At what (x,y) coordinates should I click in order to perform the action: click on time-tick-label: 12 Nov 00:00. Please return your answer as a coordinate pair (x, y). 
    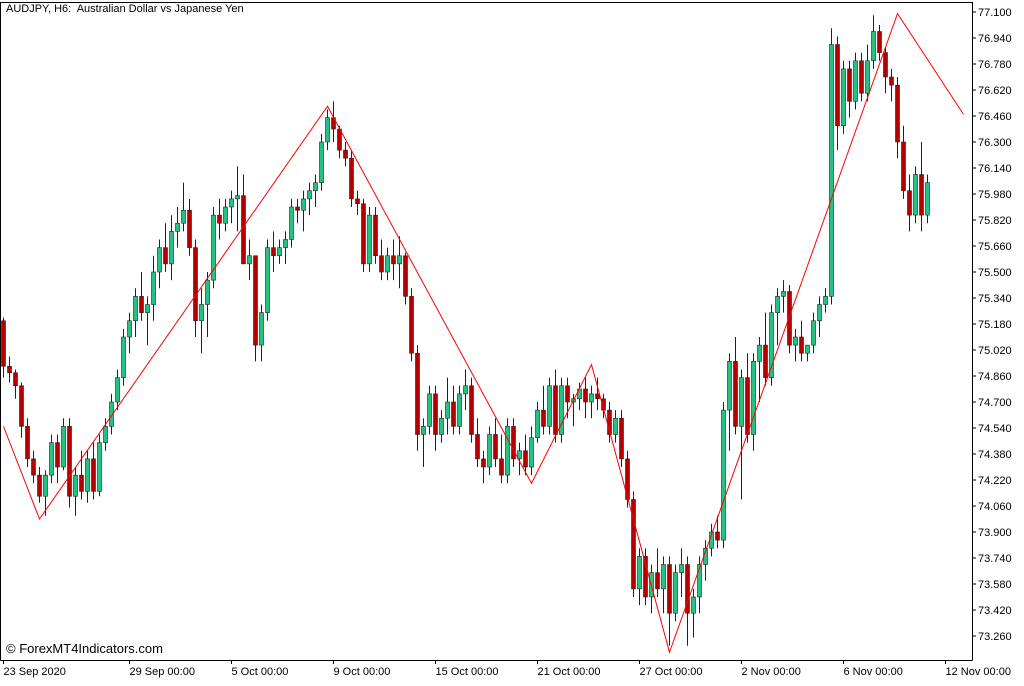
    Looking at the image, I should click on (978, 672).